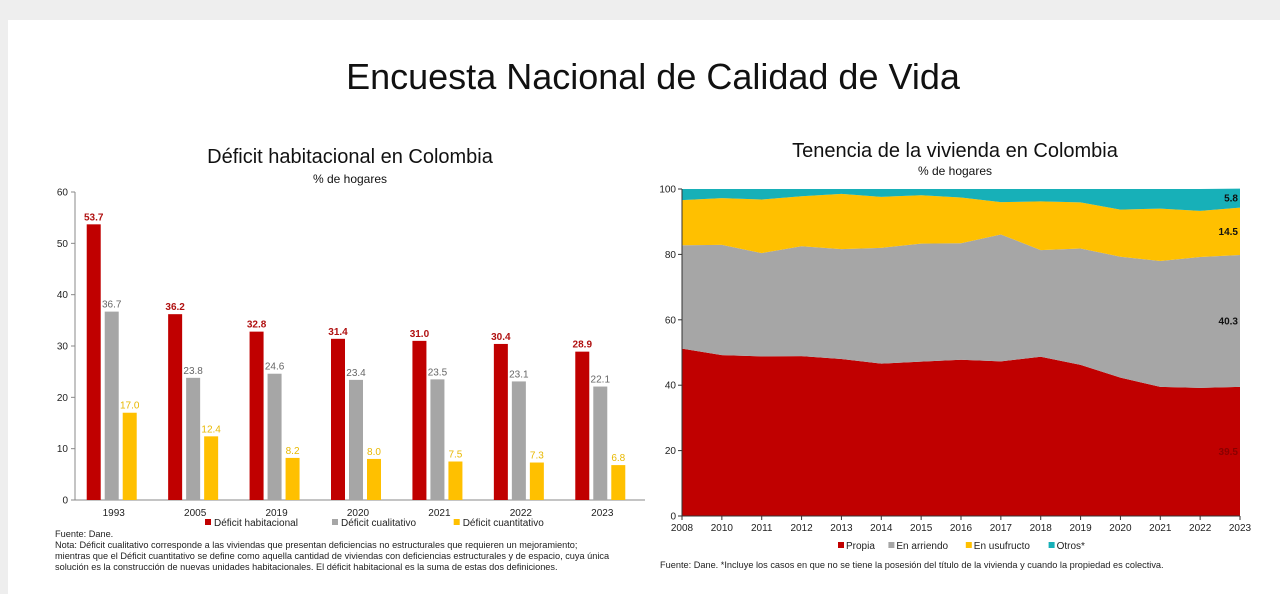 Image resolution: width=1280 pixels, height=594 pixels. I want to click on data-label: 17.0, so click(130, 406).